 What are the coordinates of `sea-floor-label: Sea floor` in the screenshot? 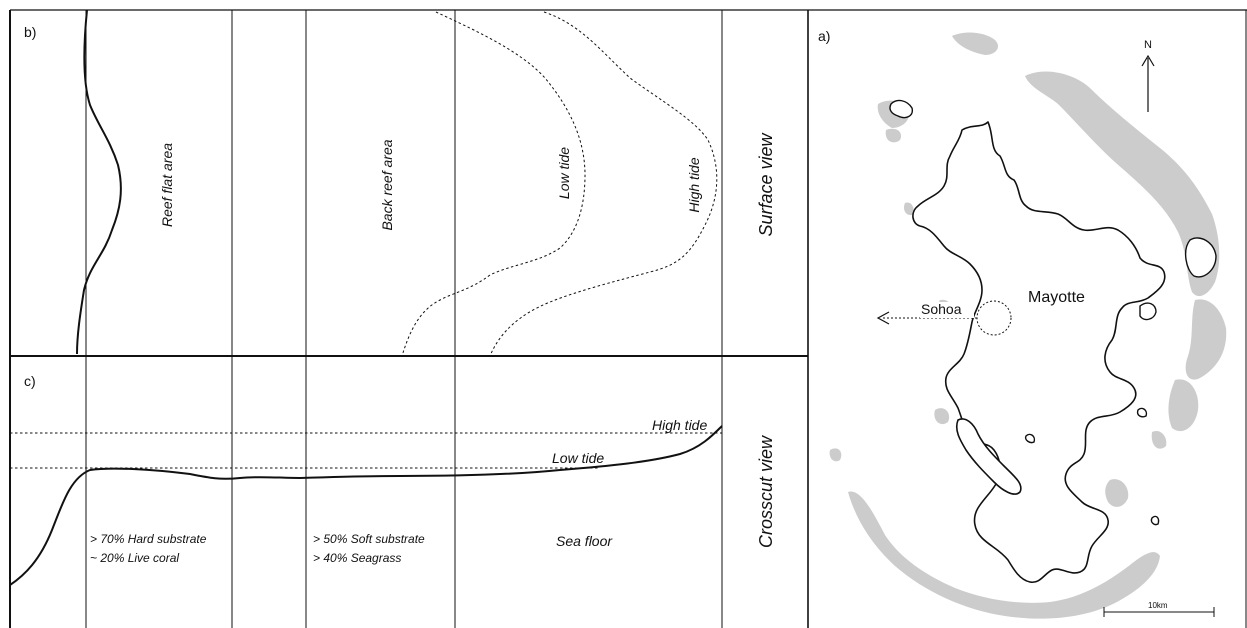 It's located at (584, 541).